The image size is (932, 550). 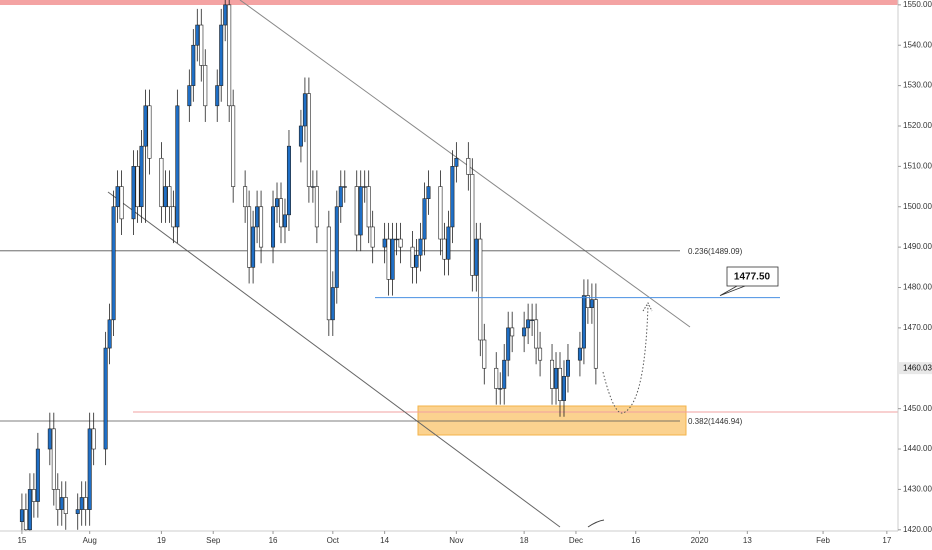 What do you see at coordinates (917, 327) in the screenshot?
I see `y-tick-label: 1470.00` at bounding box center [917, 327].